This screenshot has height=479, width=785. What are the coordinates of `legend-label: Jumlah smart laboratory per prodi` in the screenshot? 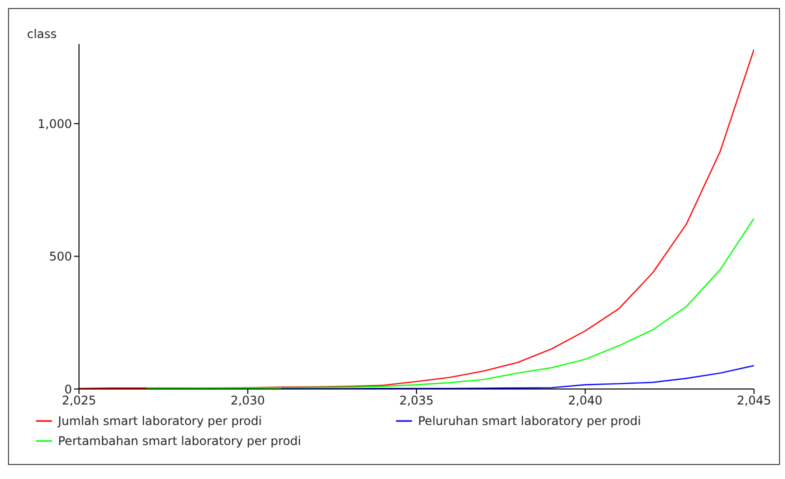 It's located at (160, 421).